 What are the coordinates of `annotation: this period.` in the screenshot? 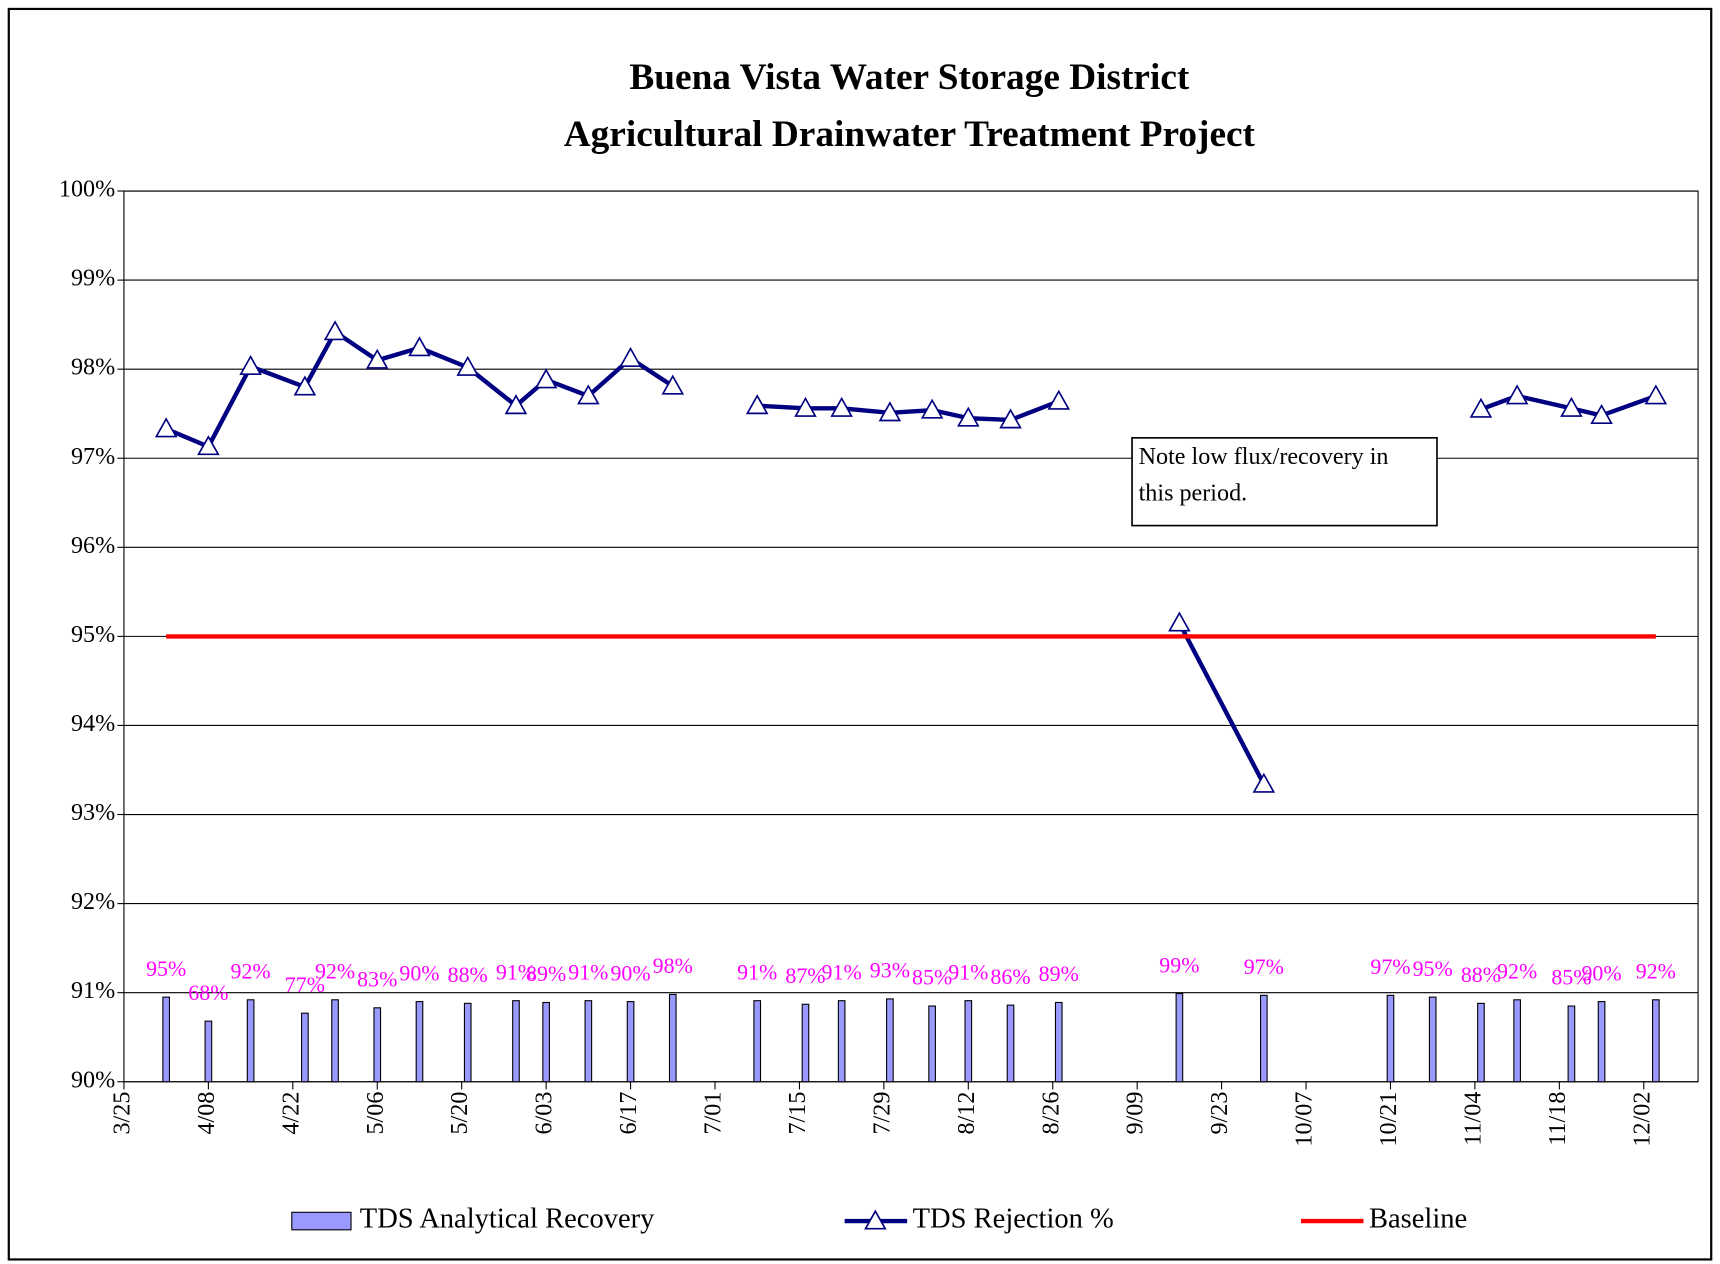 It's located at (1193, 492).